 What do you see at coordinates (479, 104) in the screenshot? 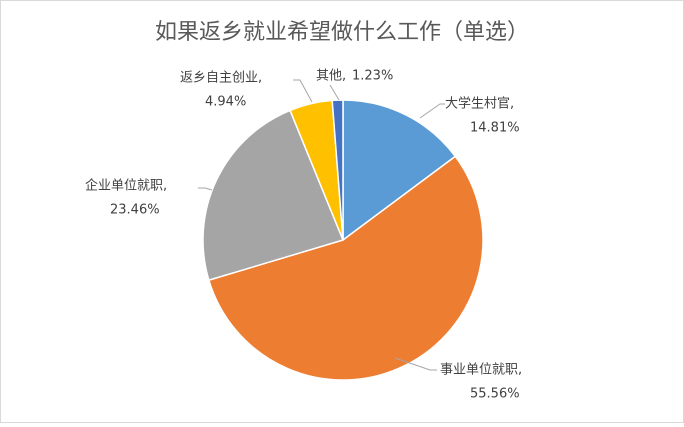
I see `slice-label: 大学生村官,` at bounding box center [479, 104].